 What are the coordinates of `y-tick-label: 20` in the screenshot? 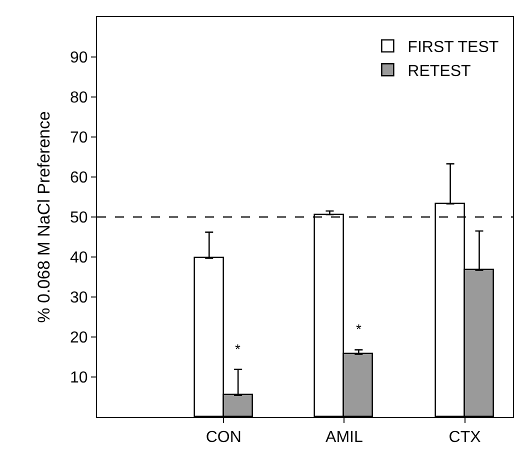 It's located at (79, 338).